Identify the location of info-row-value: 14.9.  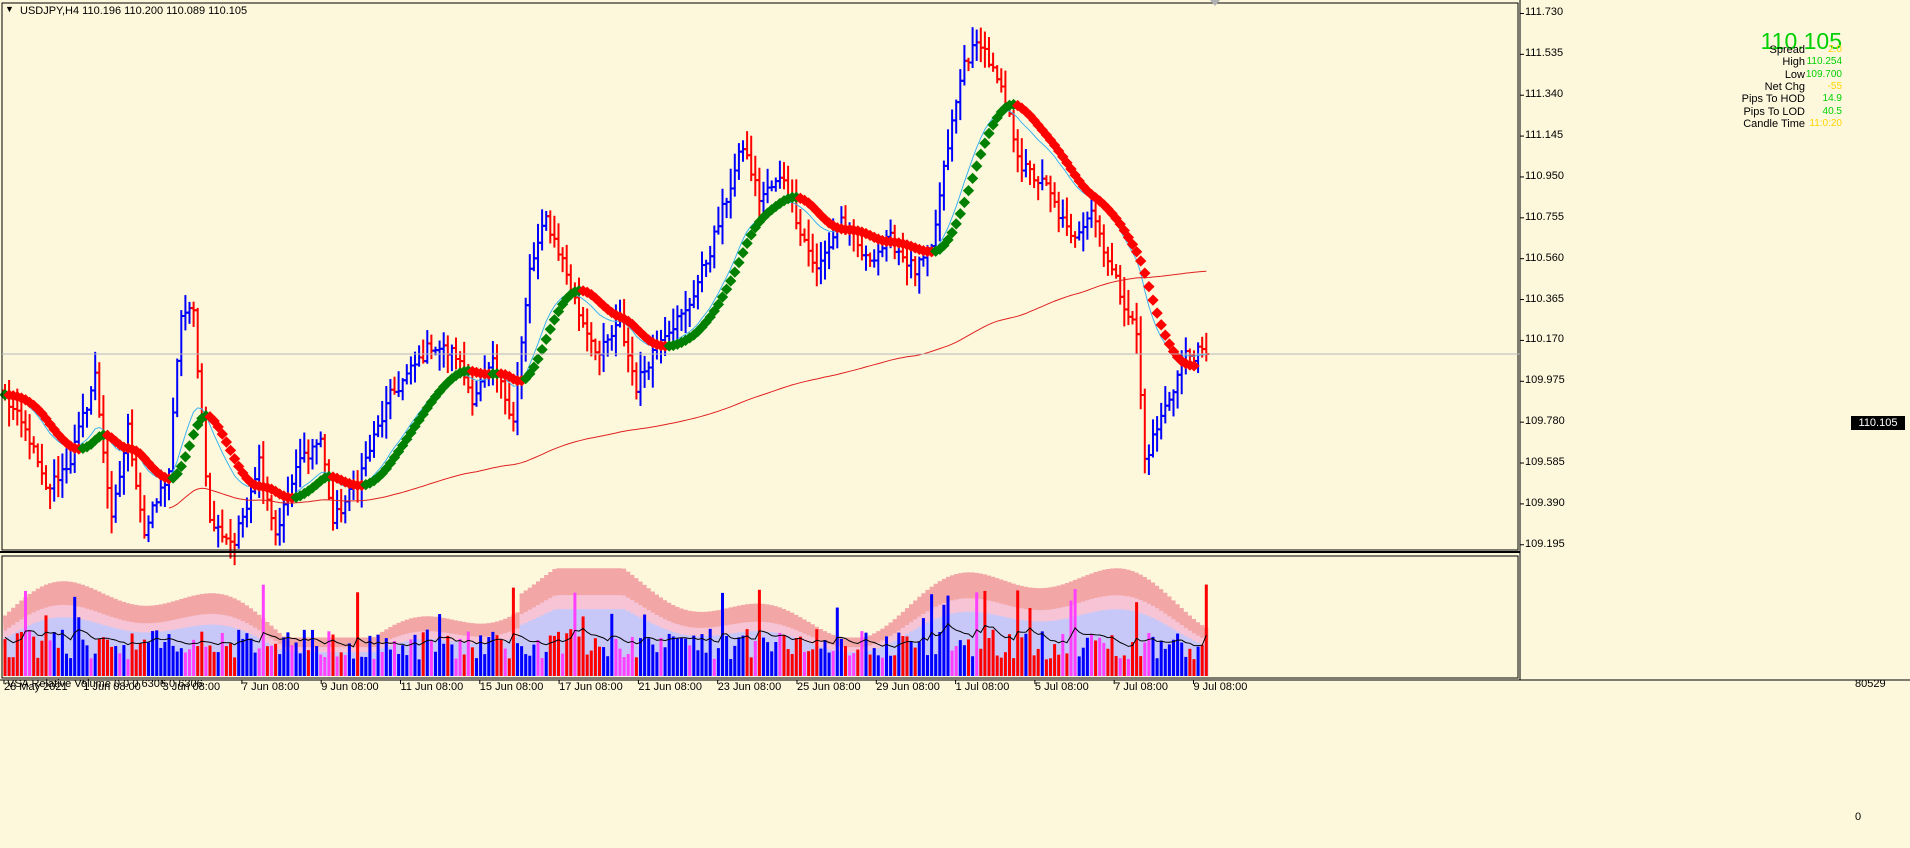
(1832, 99).